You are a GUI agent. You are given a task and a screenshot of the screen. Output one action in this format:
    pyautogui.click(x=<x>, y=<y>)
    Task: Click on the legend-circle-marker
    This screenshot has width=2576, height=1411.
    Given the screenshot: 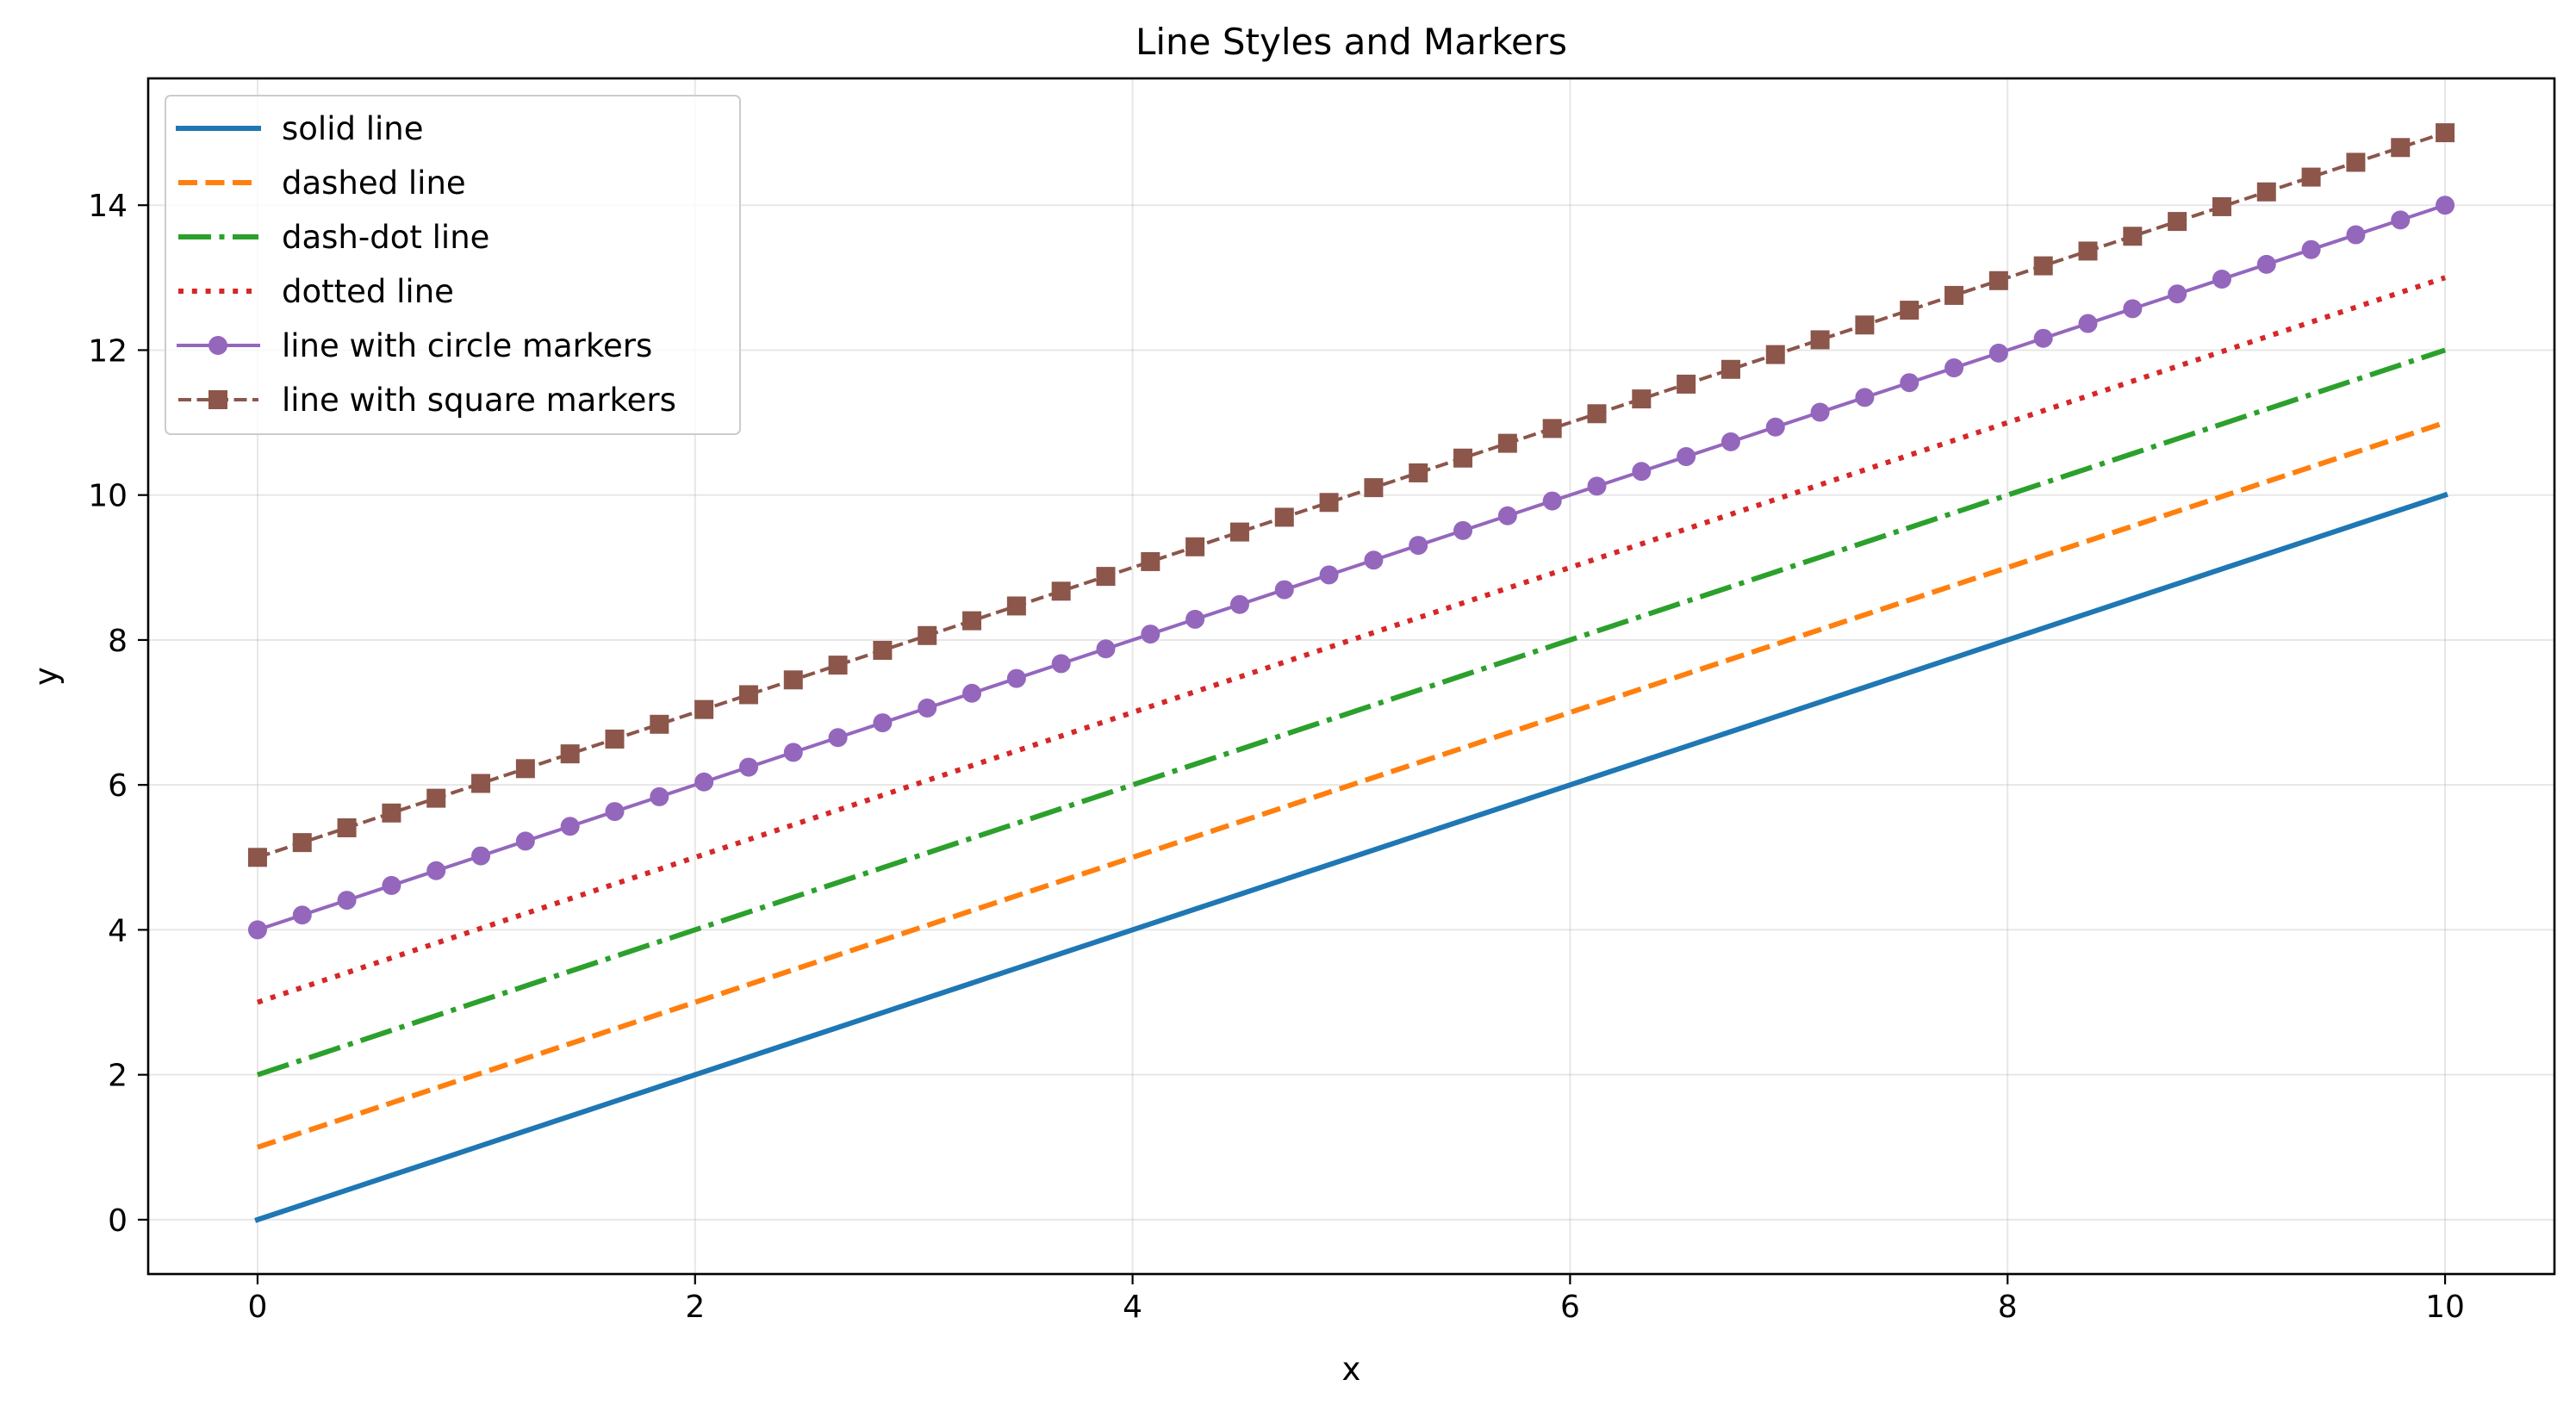 What is the action you would take?
    pyautogui.click(x=218, y=345)
    